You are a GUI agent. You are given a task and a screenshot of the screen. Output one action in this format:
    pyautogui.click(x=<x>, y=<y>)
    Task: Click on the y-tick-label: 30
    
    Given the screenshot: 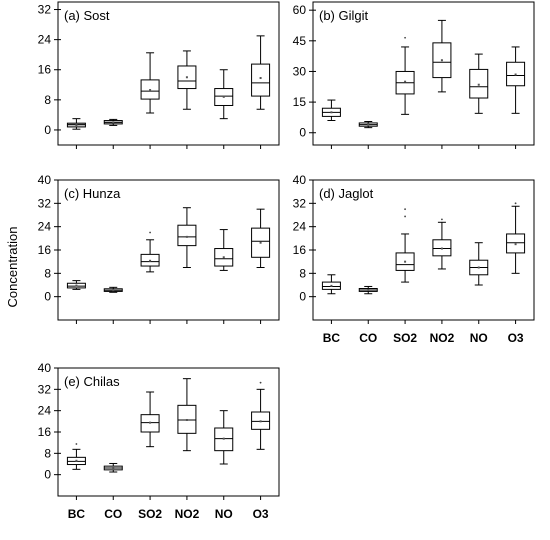 What is the action you would take?
    pyautogui.click(x=300, y=71)
    